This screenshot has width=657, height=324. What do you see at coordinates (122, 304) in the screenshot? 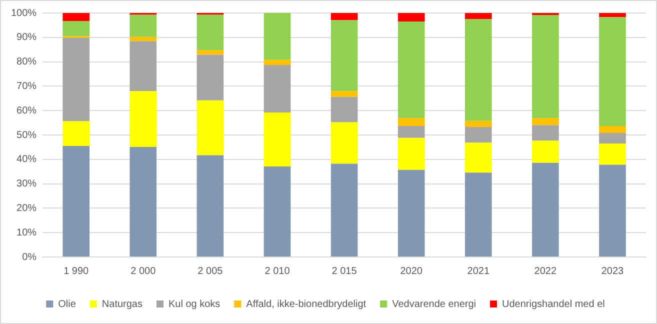
I see `legend-label: Naturgas` at bounding box center [122, 304].